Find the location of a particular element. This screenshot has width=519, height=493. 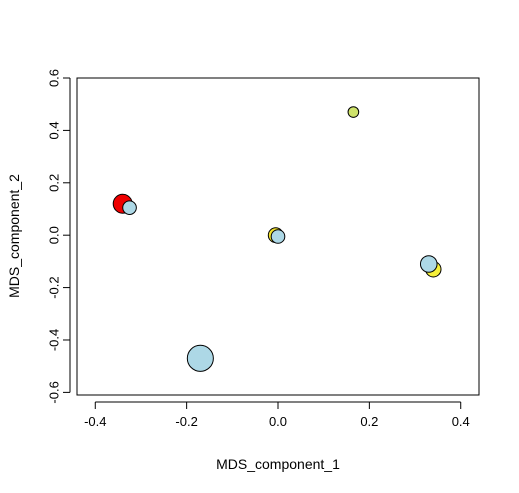

y-tick-label: 0.0 is located at coordinates (54, 235).